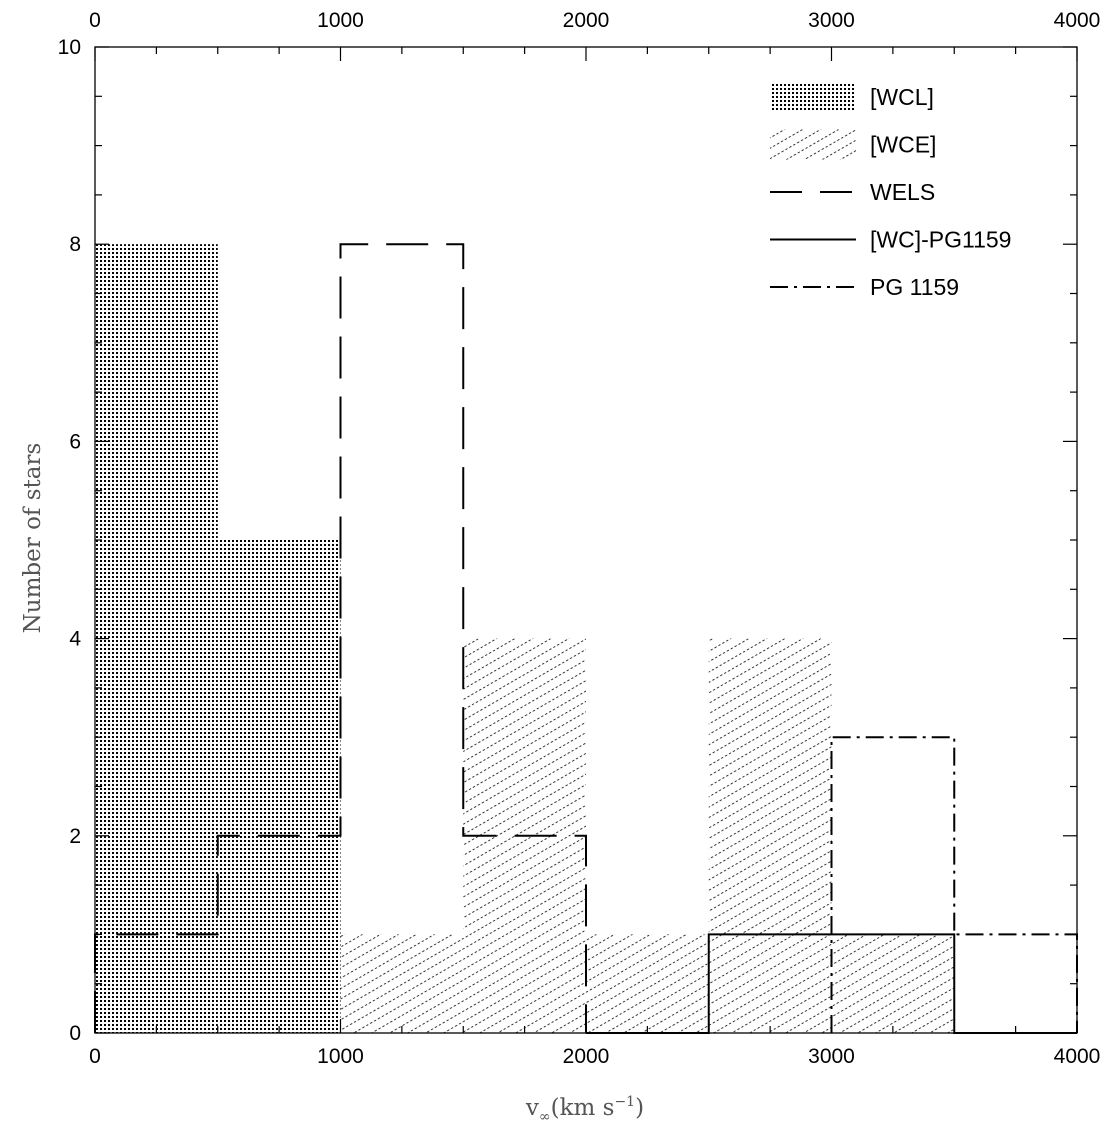 The height and width of the screenshot is (1124, 1110). I want to click on legend-label-wce: [WCE], so click(903, 145).